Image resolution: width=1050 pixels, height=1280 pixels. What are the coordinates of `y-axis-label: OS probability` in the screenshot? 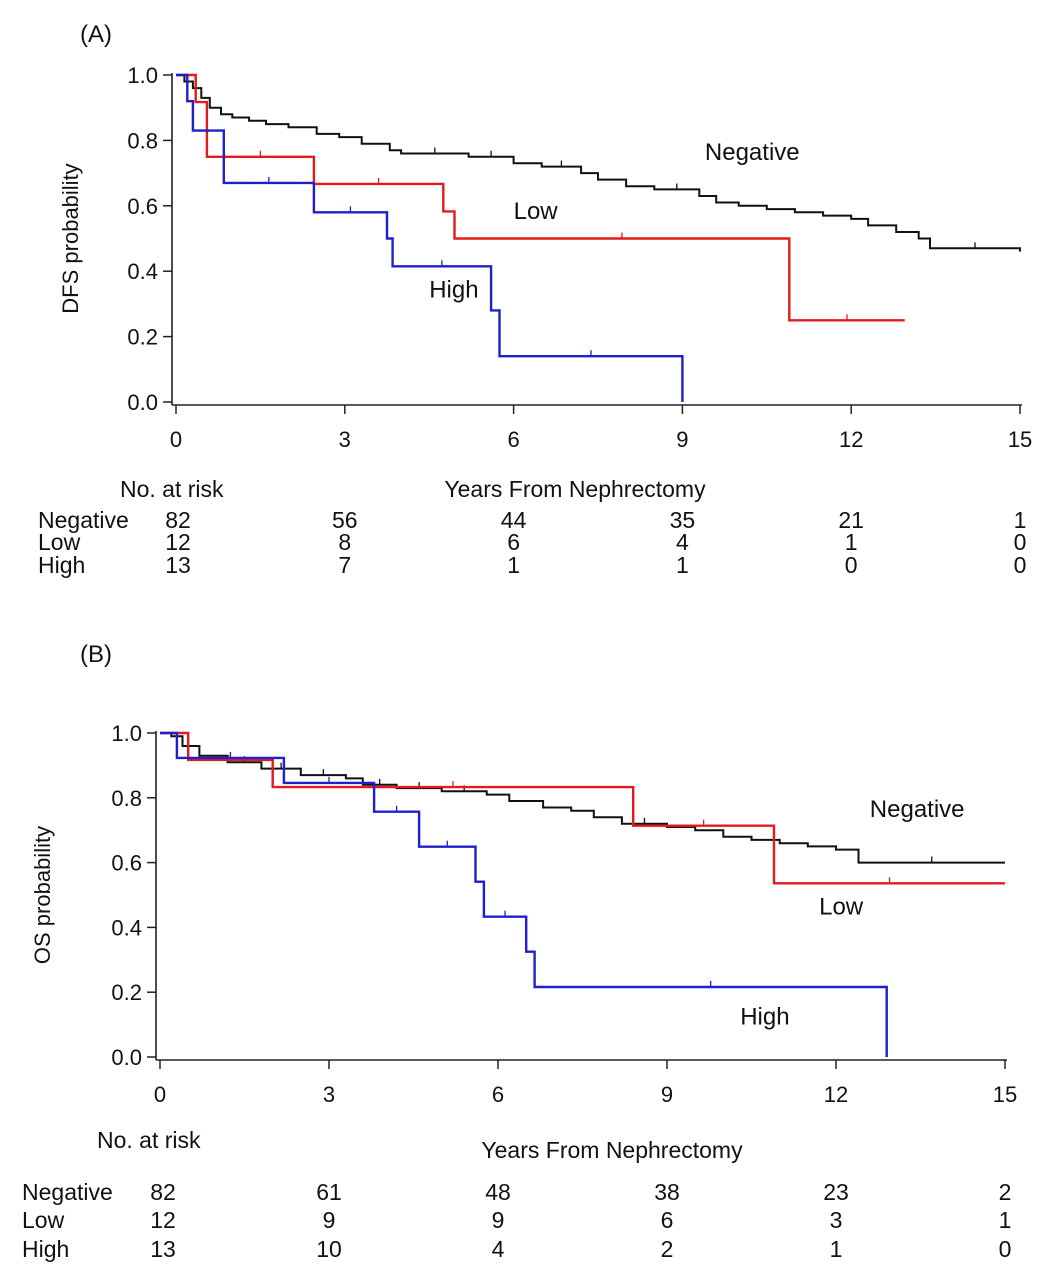 It's located at (42, 895).